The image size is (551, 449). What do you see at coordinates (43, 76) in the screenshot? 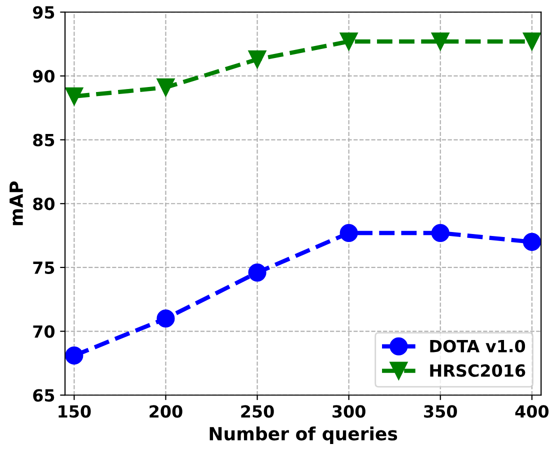
I see `y-tick-label: 90` at bounding box center [43, 76].